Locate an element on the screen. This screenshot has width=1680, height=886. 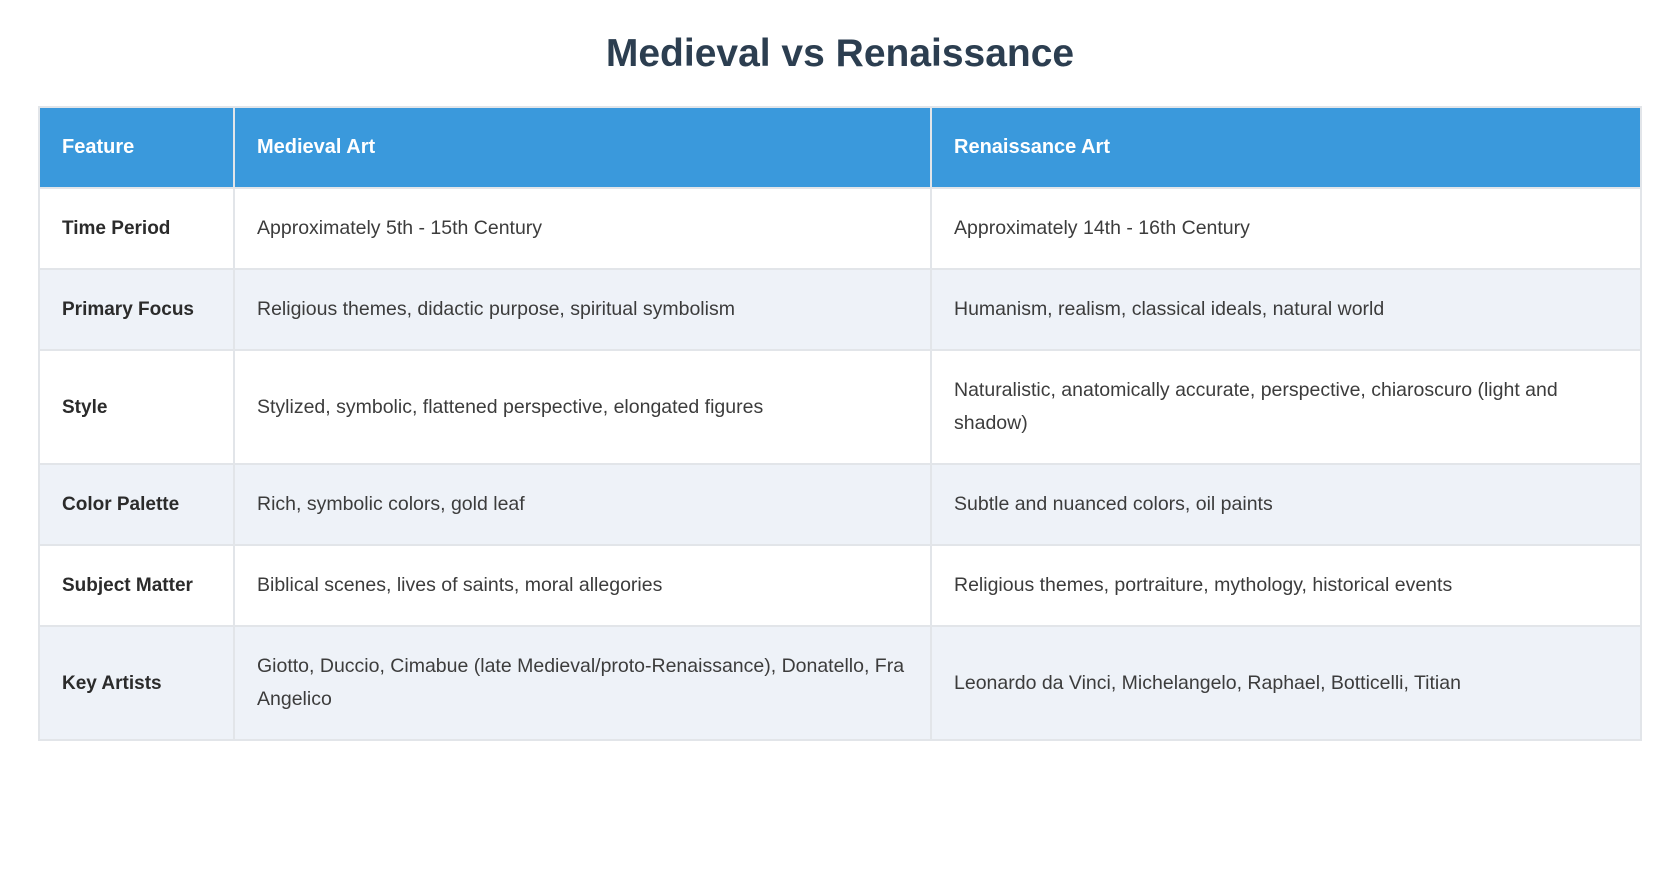
table-header: Feature Medieval Art Renaissance Art is located at coordinates (840, 147).